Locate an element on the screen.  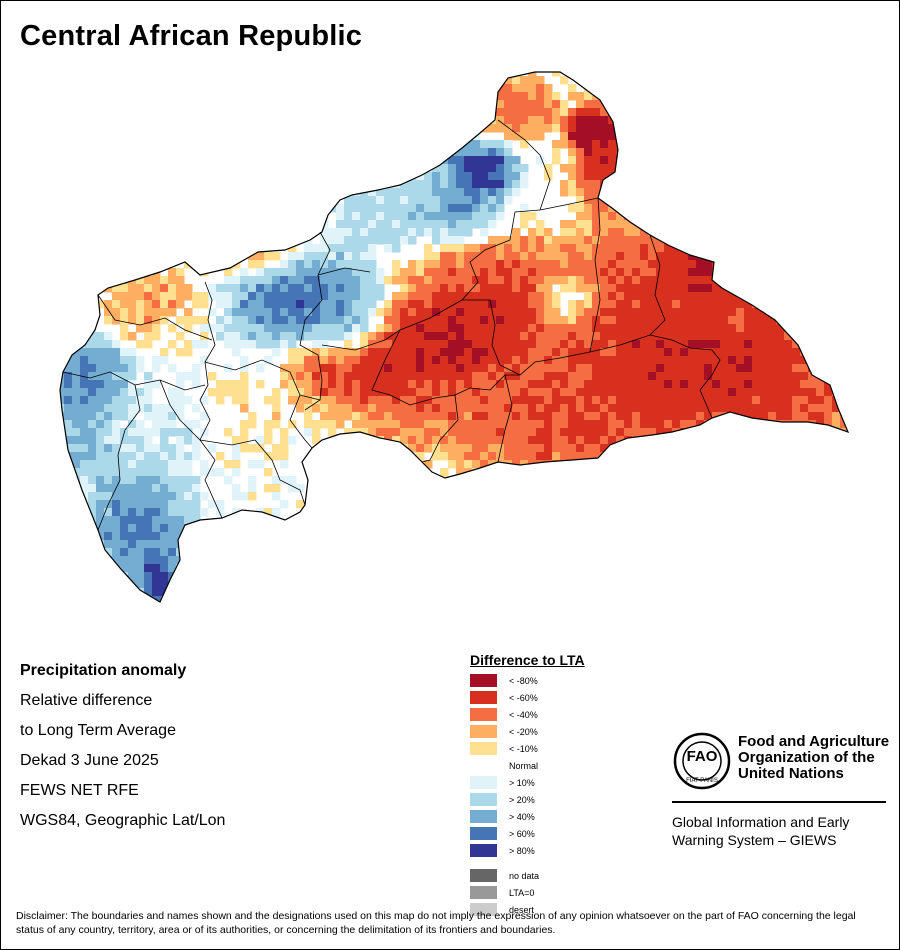
legend-other-label: LTA=0 is located at coordinates (522, 892).